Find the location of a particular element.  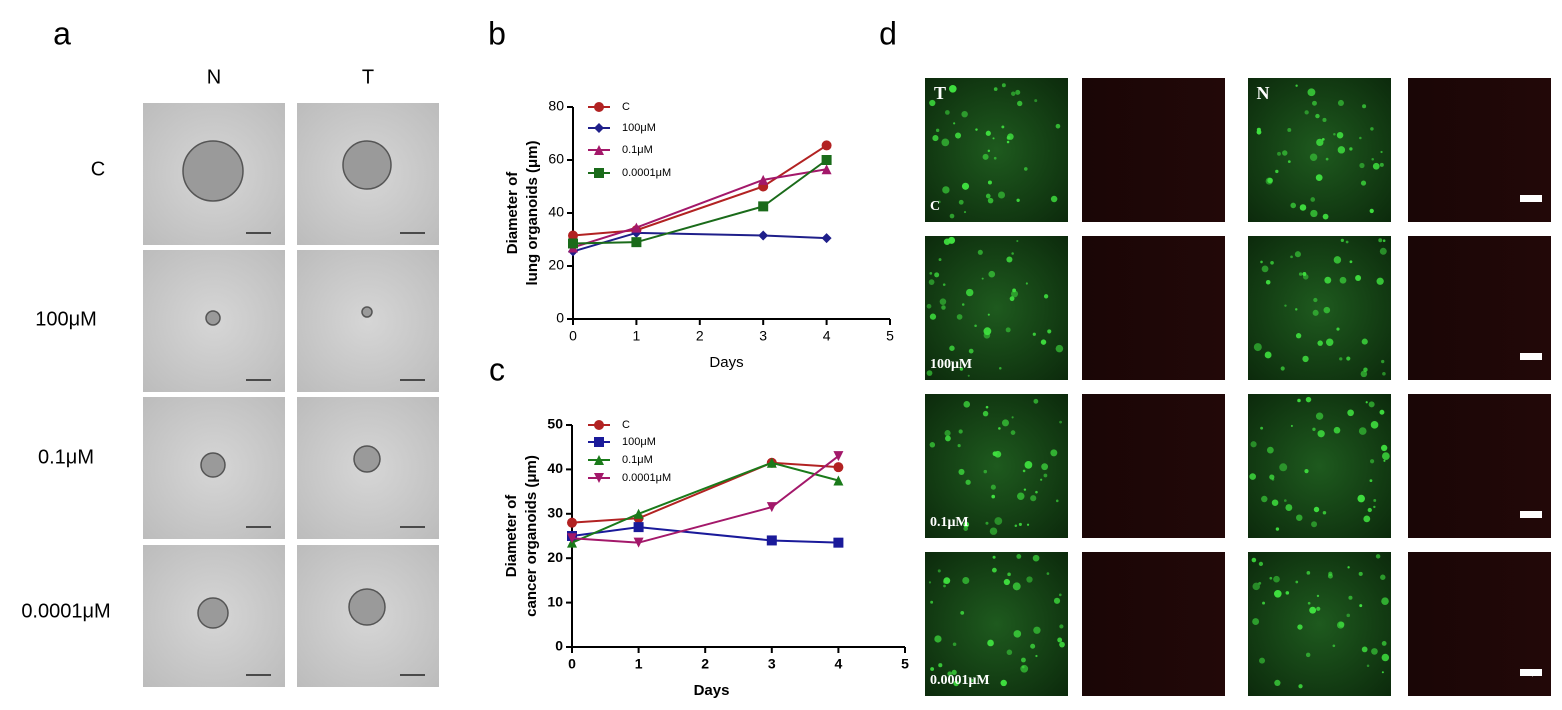

legend-marker is located at coordinates (599, 442).